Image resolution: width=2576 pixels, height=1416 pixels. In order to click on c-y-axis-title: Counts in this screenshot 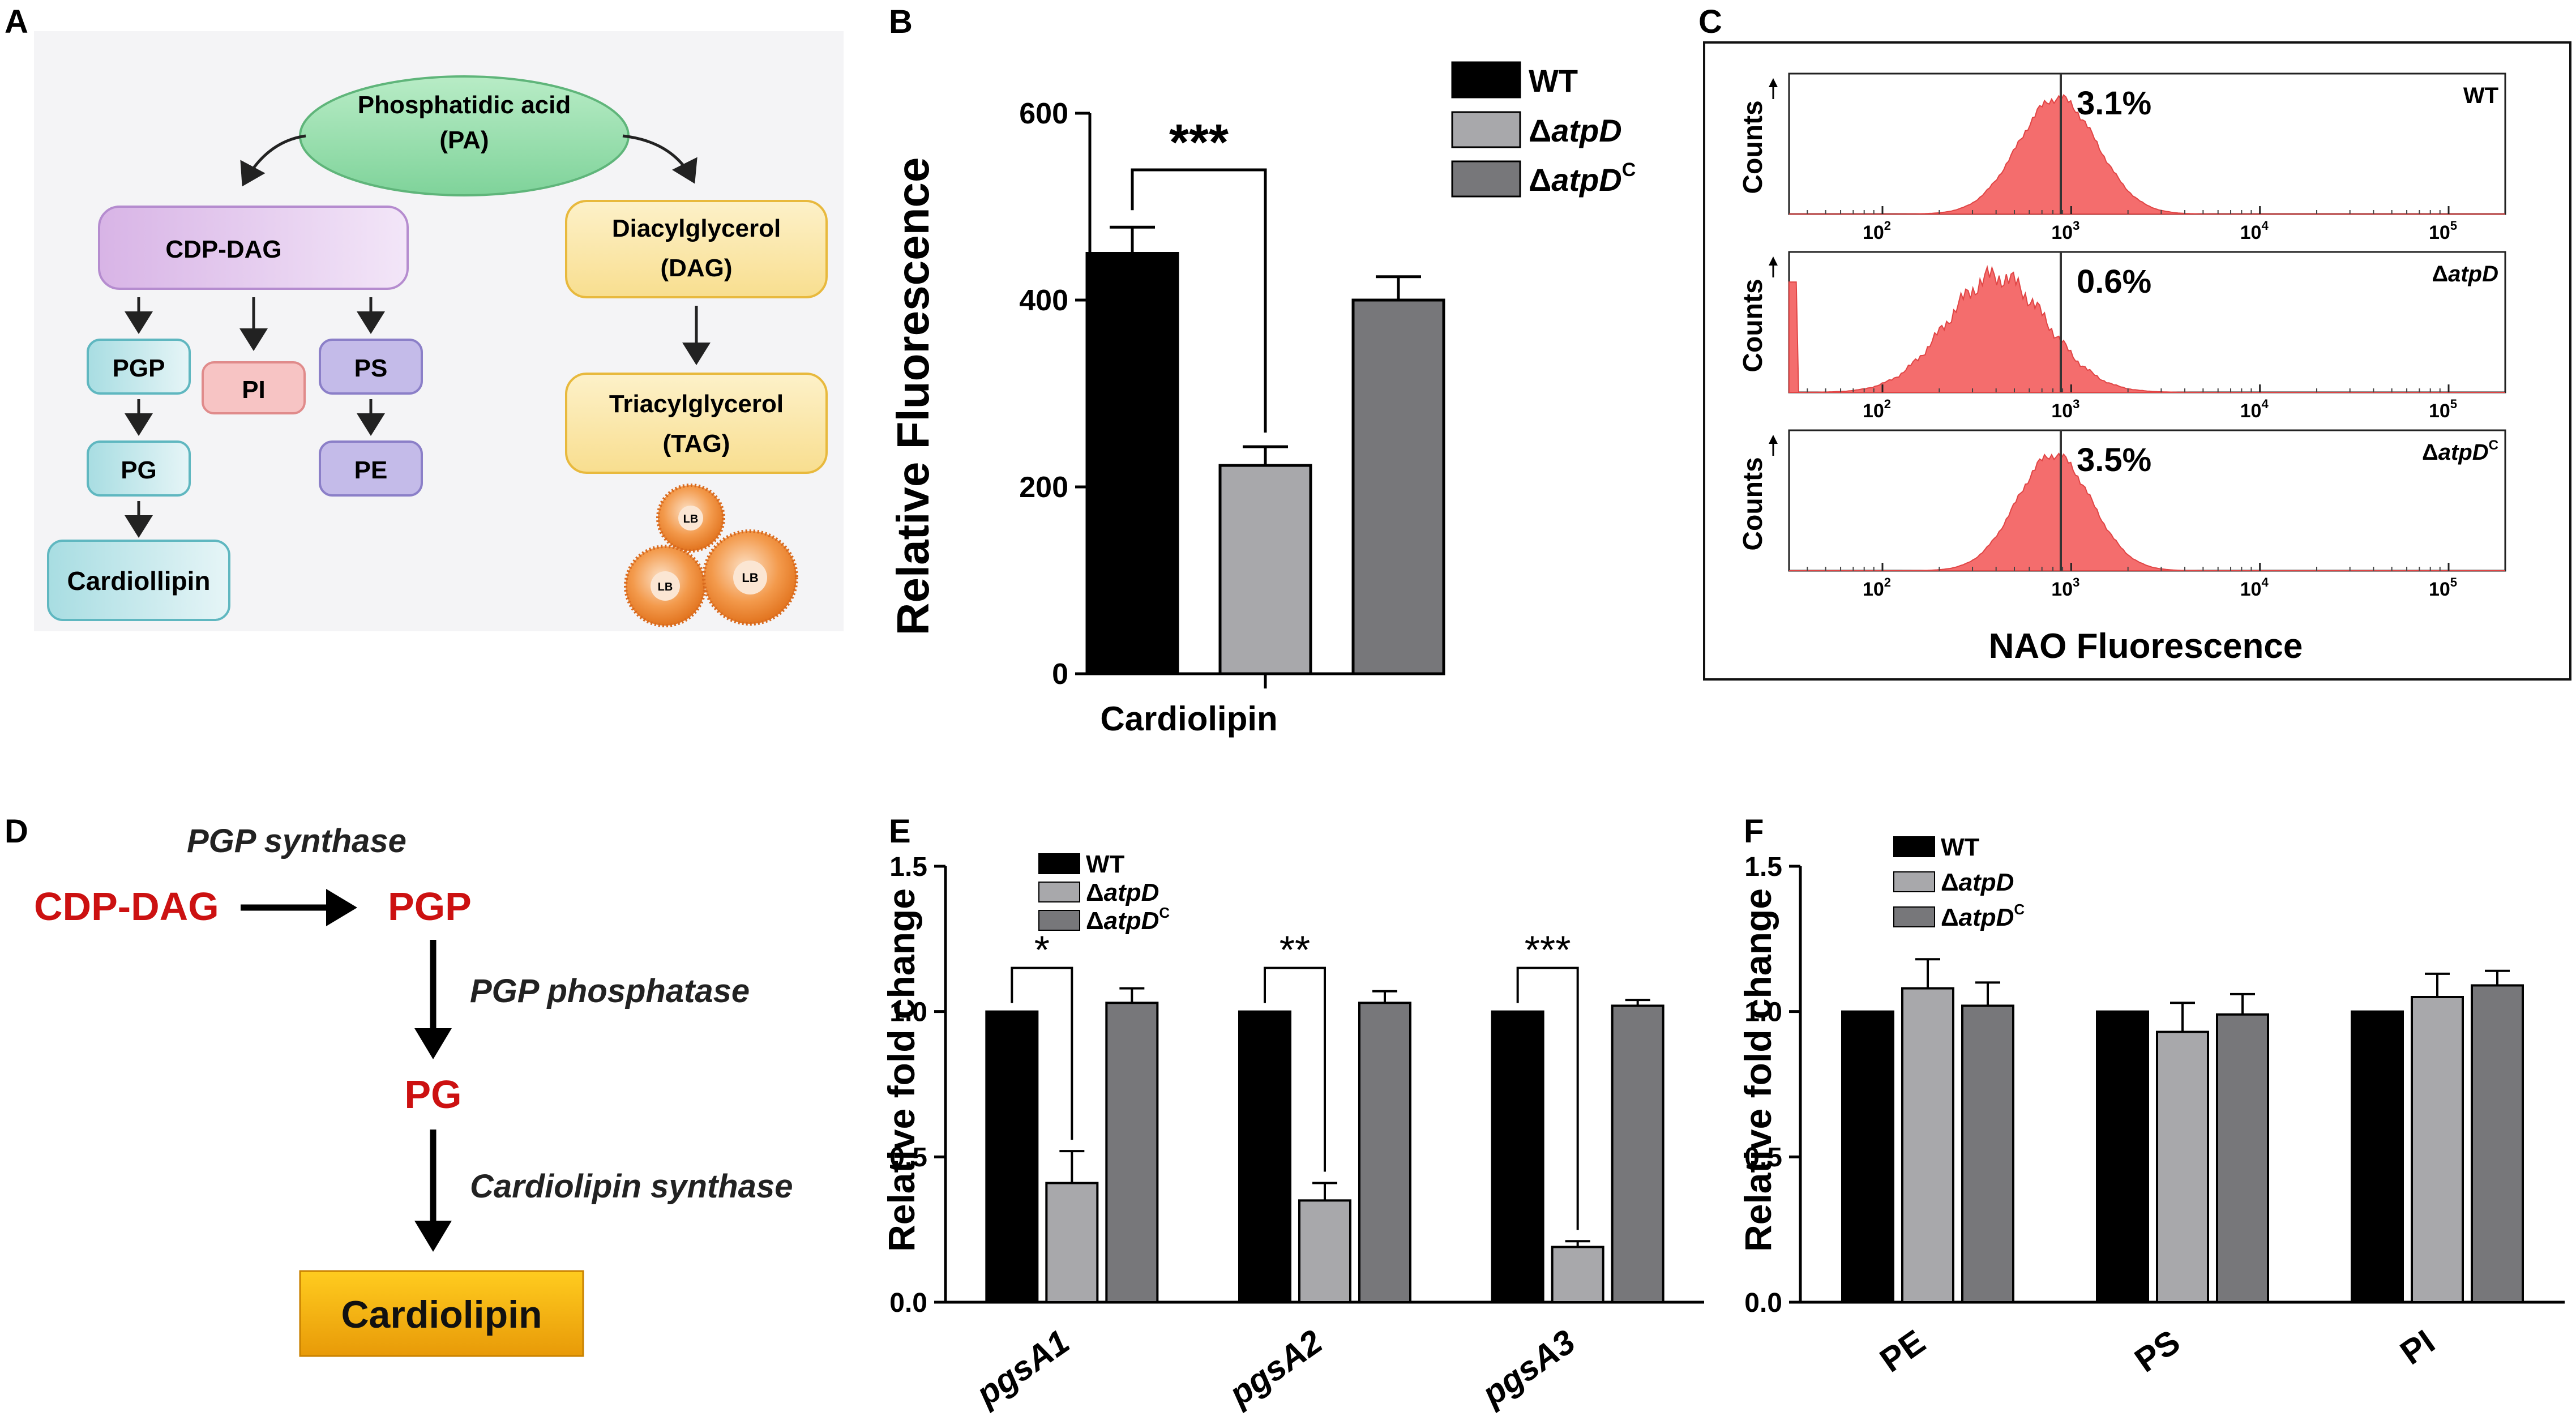, I will do `click(1753, 325)`.